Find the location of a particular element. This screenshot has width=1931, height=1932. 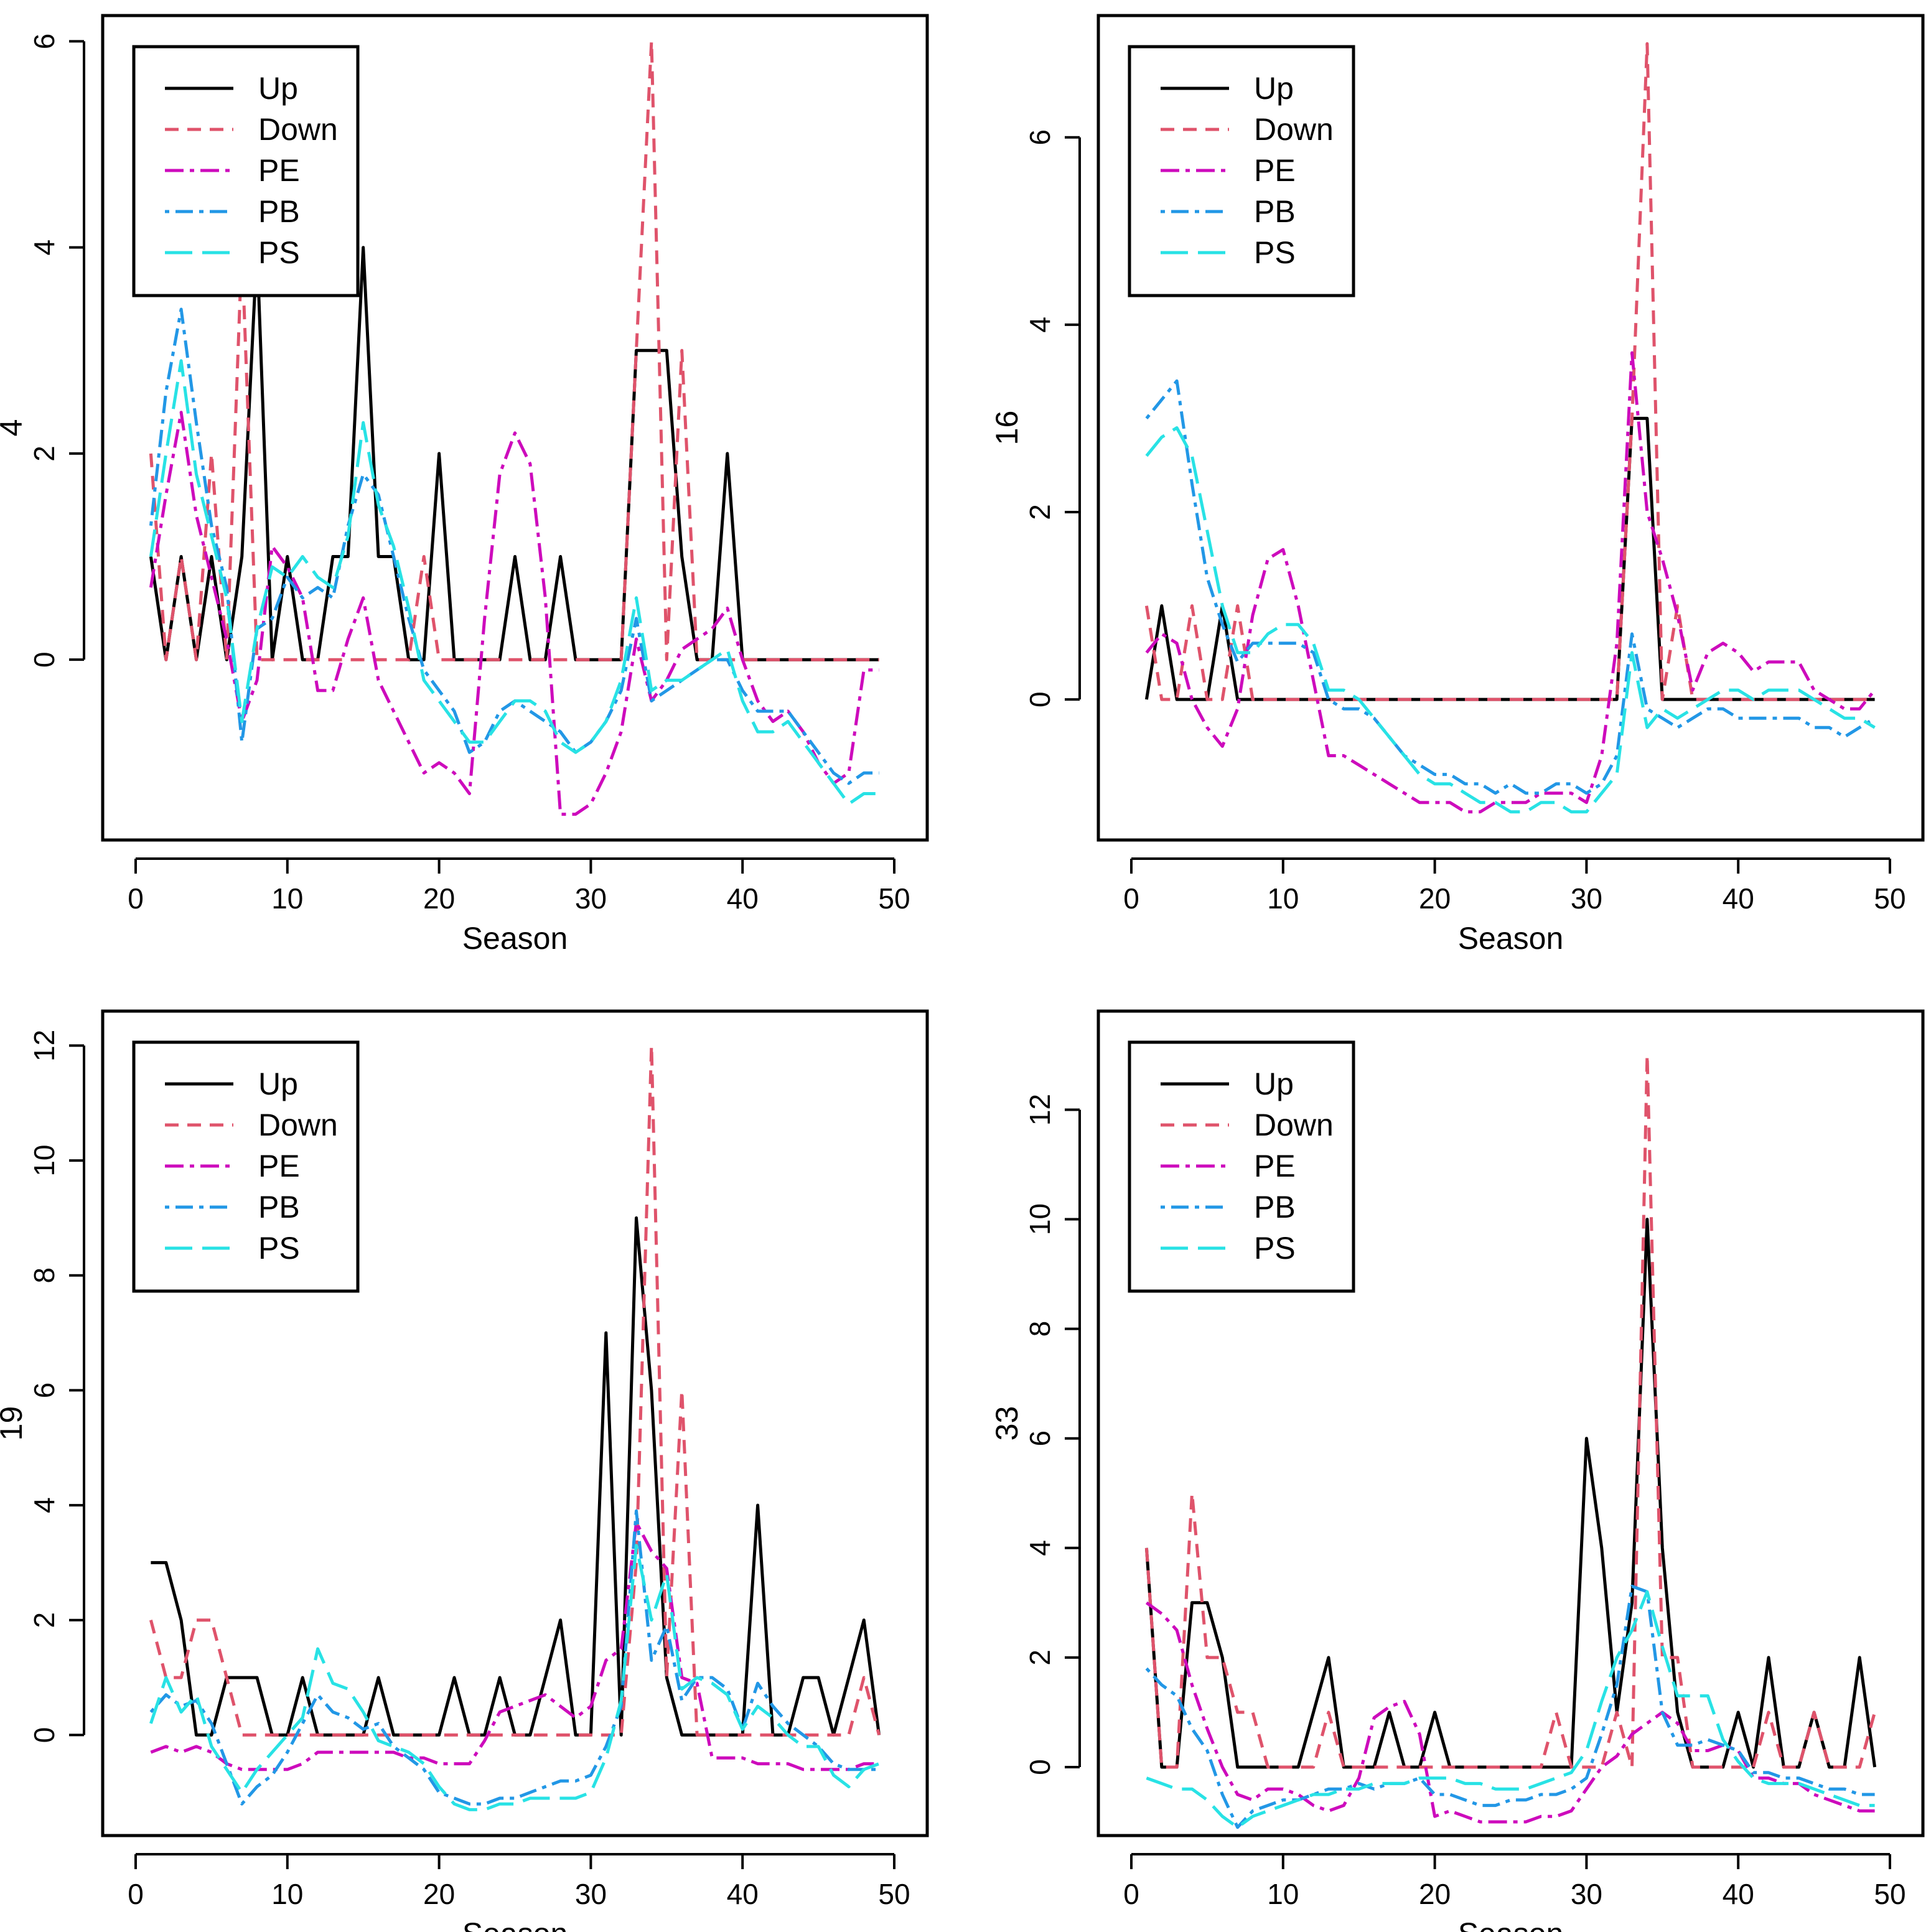

y-axis-label: 16 is located at coordinates (1006, 429).